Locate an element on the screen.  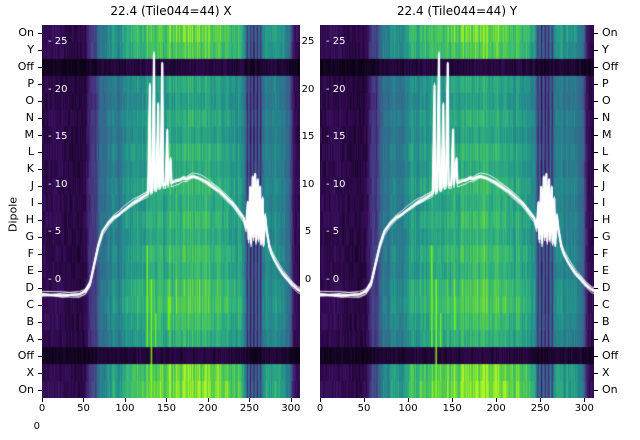
corner-zero-label: 0 is located at coordinates (36, 426).